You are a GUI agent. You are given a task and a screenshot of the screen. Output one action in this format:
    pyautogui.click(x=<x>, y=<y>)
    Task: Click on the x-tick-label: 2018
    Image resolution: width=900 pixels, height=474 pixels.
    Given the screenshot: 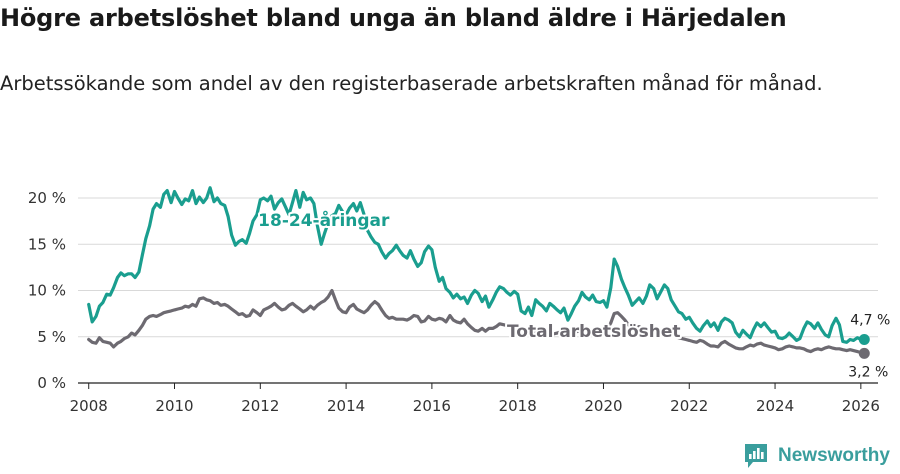 What is the action you would take?
    pyautogui.click(x=518, y=406)
    